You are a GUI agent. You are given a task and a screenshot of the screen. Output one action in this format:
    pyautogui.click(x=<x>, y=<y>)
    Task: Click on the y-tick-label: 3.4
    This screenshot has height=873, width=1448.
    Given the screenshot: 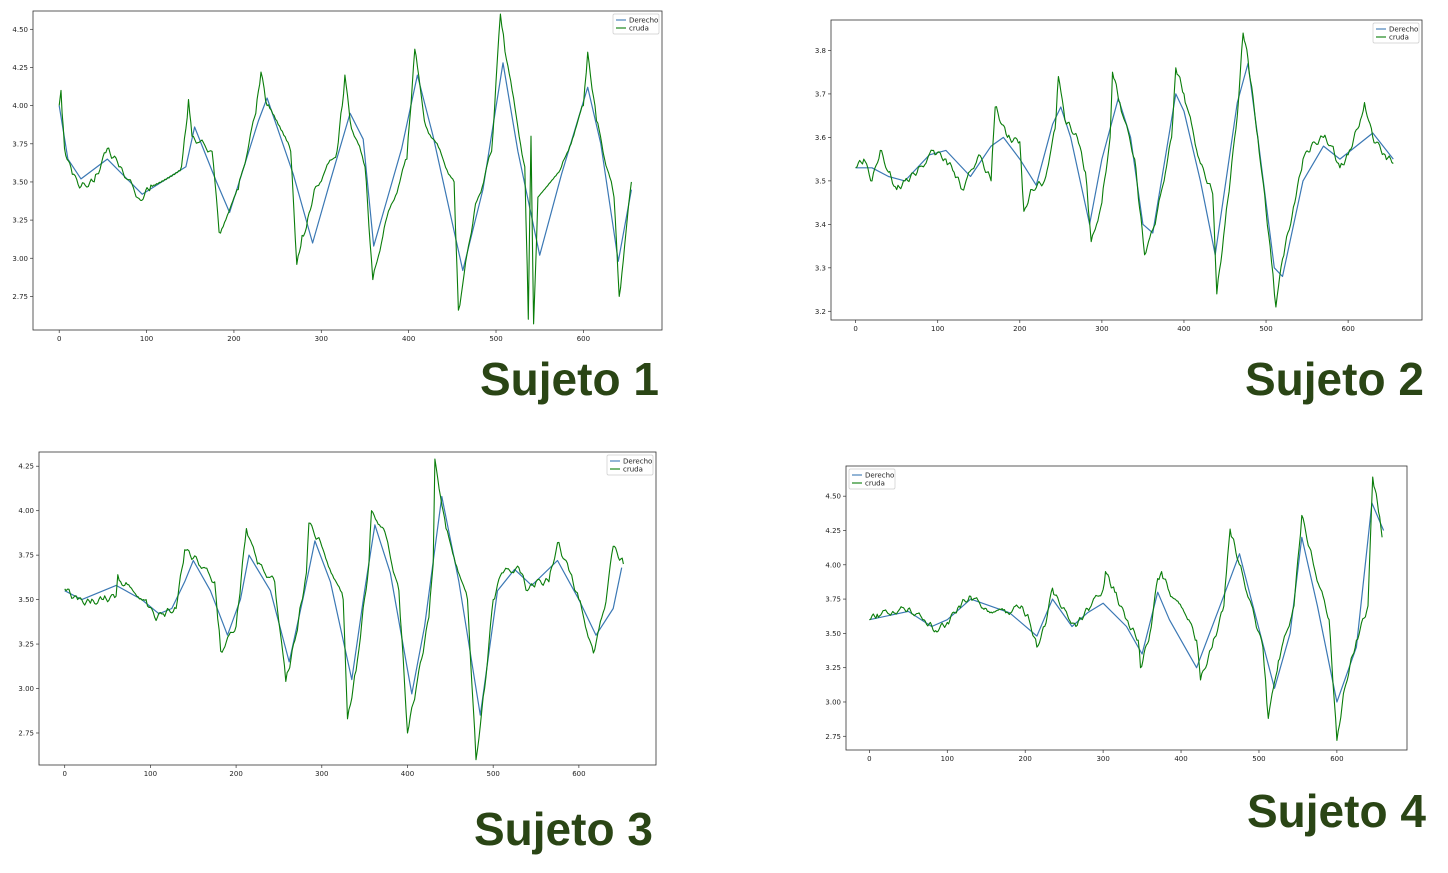 What is the action you would take?
    pyautogui.click(x=821, y=225)
    